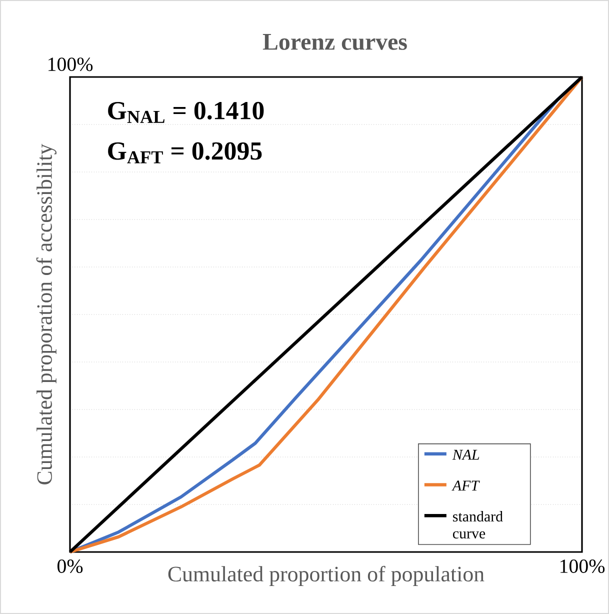 The image size is (609, 614). Describe the element at coordinates (70, 567) in the screenshot. I see `x-tick-label: 0%` at that location.